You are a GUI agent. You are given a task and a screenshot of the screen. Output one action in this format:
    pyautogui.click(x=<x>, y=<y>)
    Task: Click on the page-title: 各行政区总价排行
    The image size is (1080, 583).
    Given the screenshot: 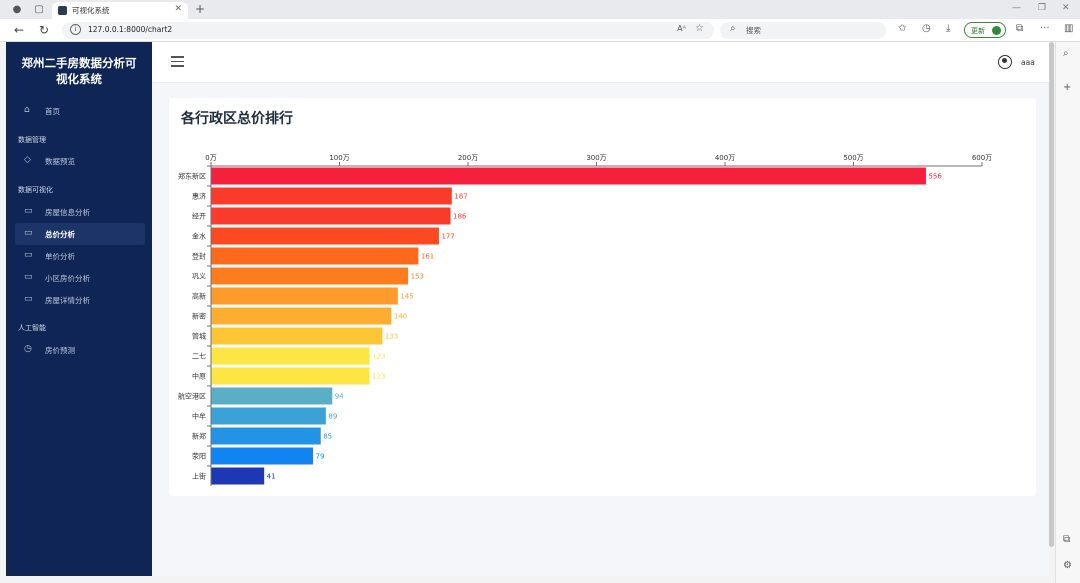 What is the action you would take?
    pyautogui.click(x=237, y=119)
    